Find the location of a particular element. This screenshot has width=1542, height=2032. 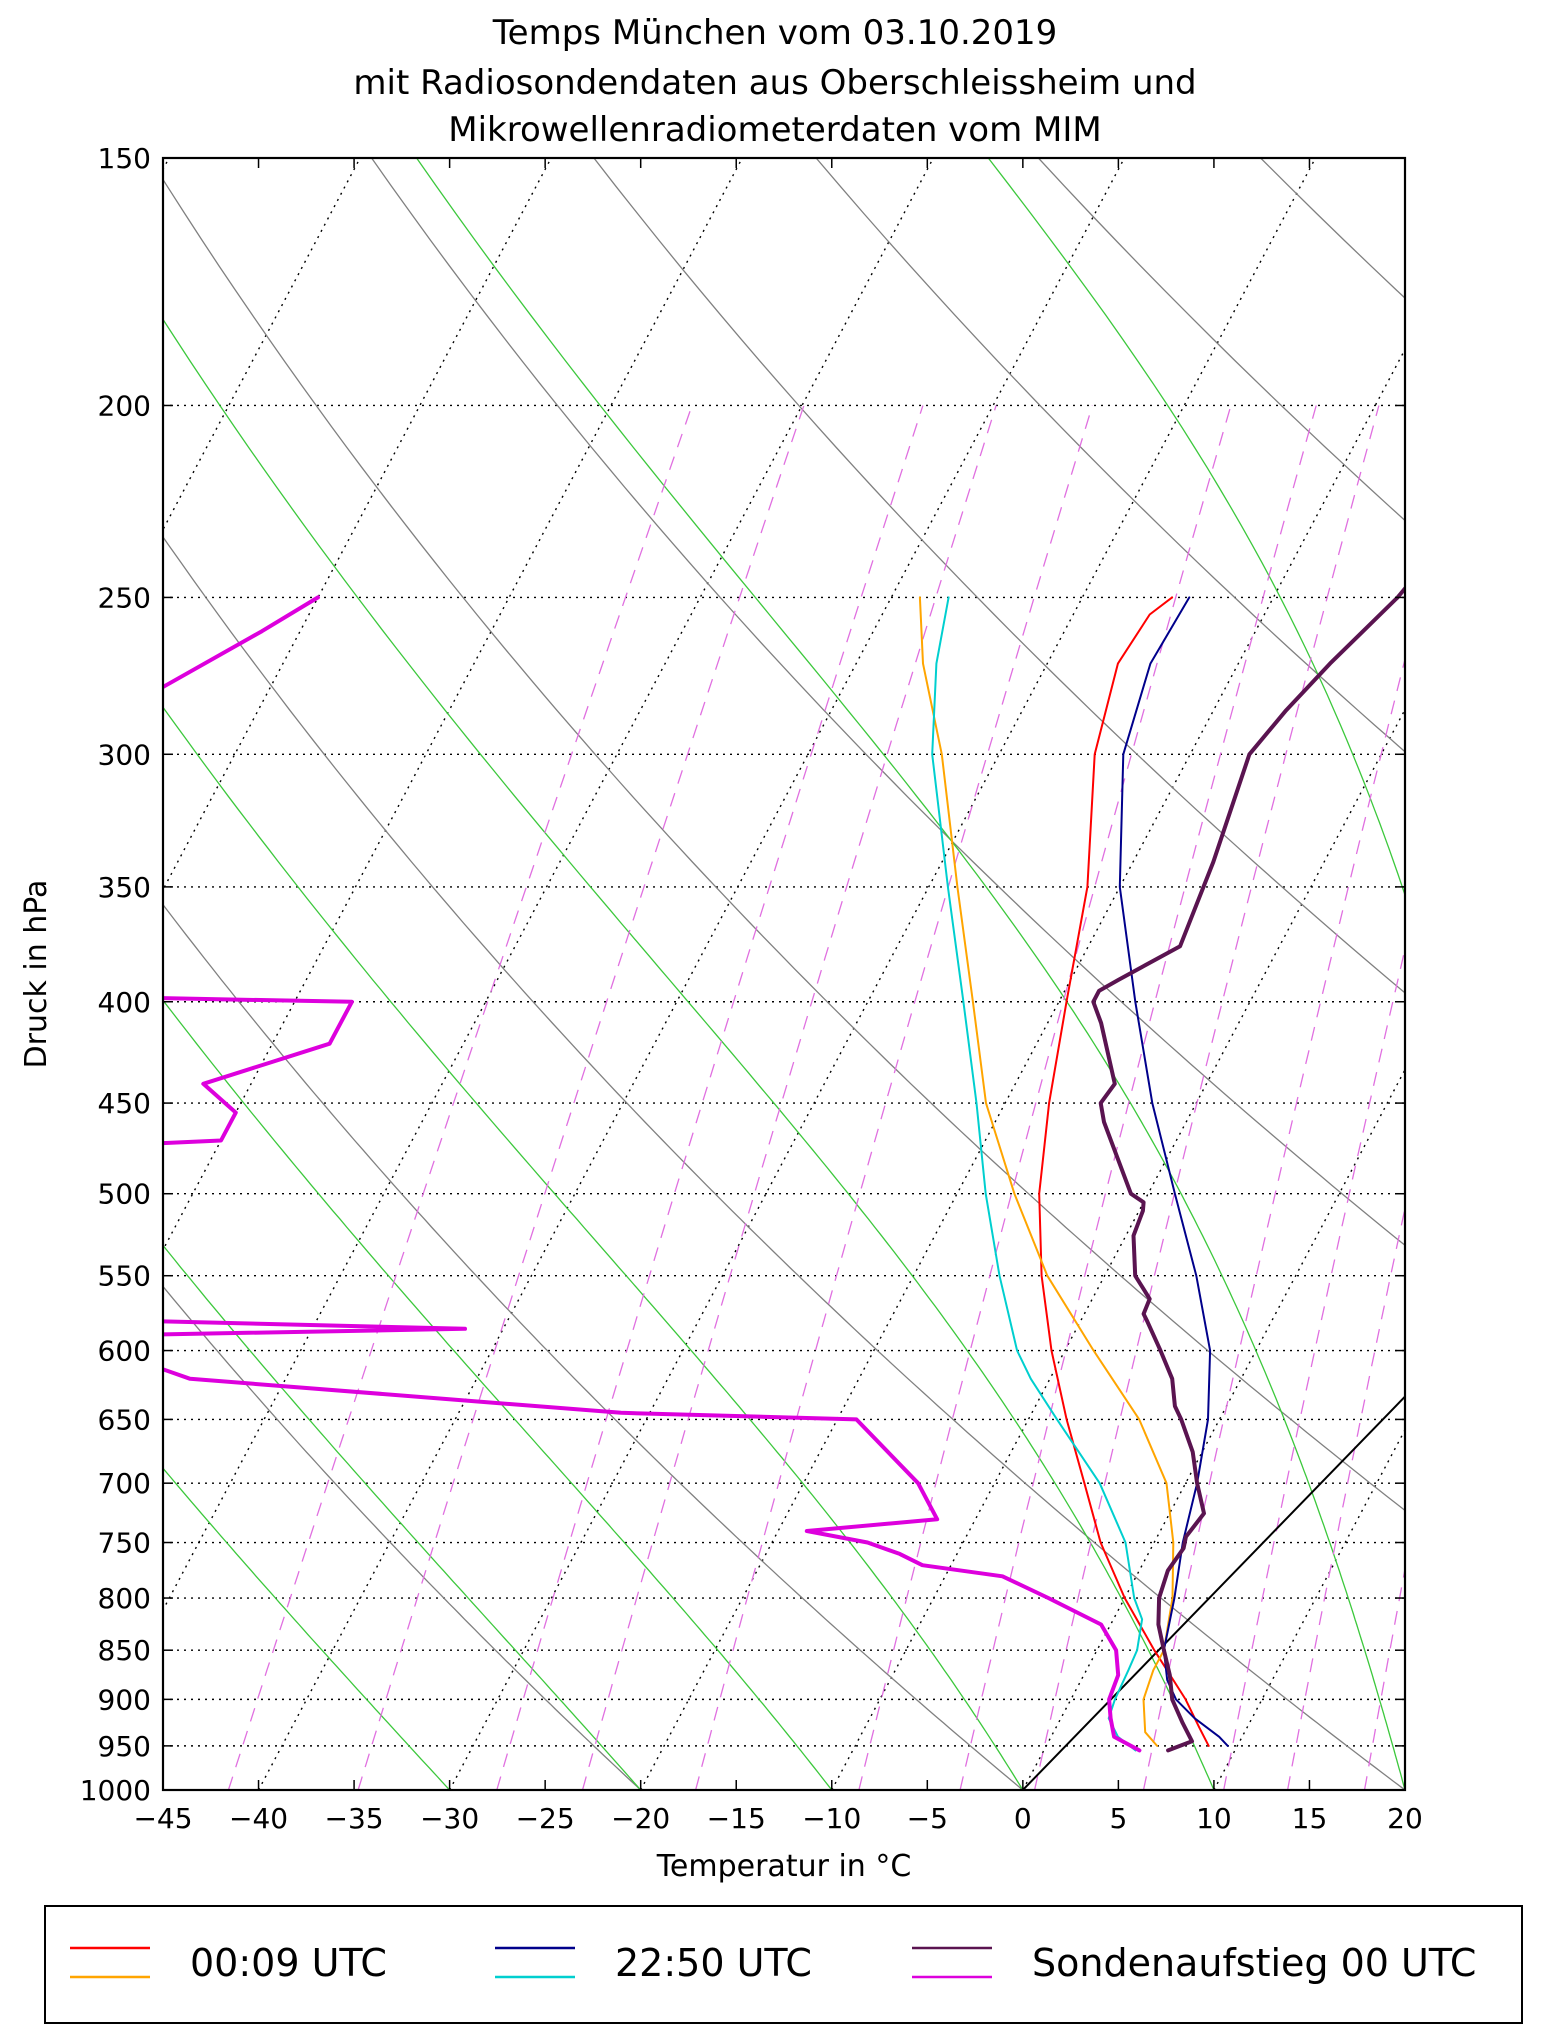

y-tick-label: 850 is located at coordinates (124, 1650).